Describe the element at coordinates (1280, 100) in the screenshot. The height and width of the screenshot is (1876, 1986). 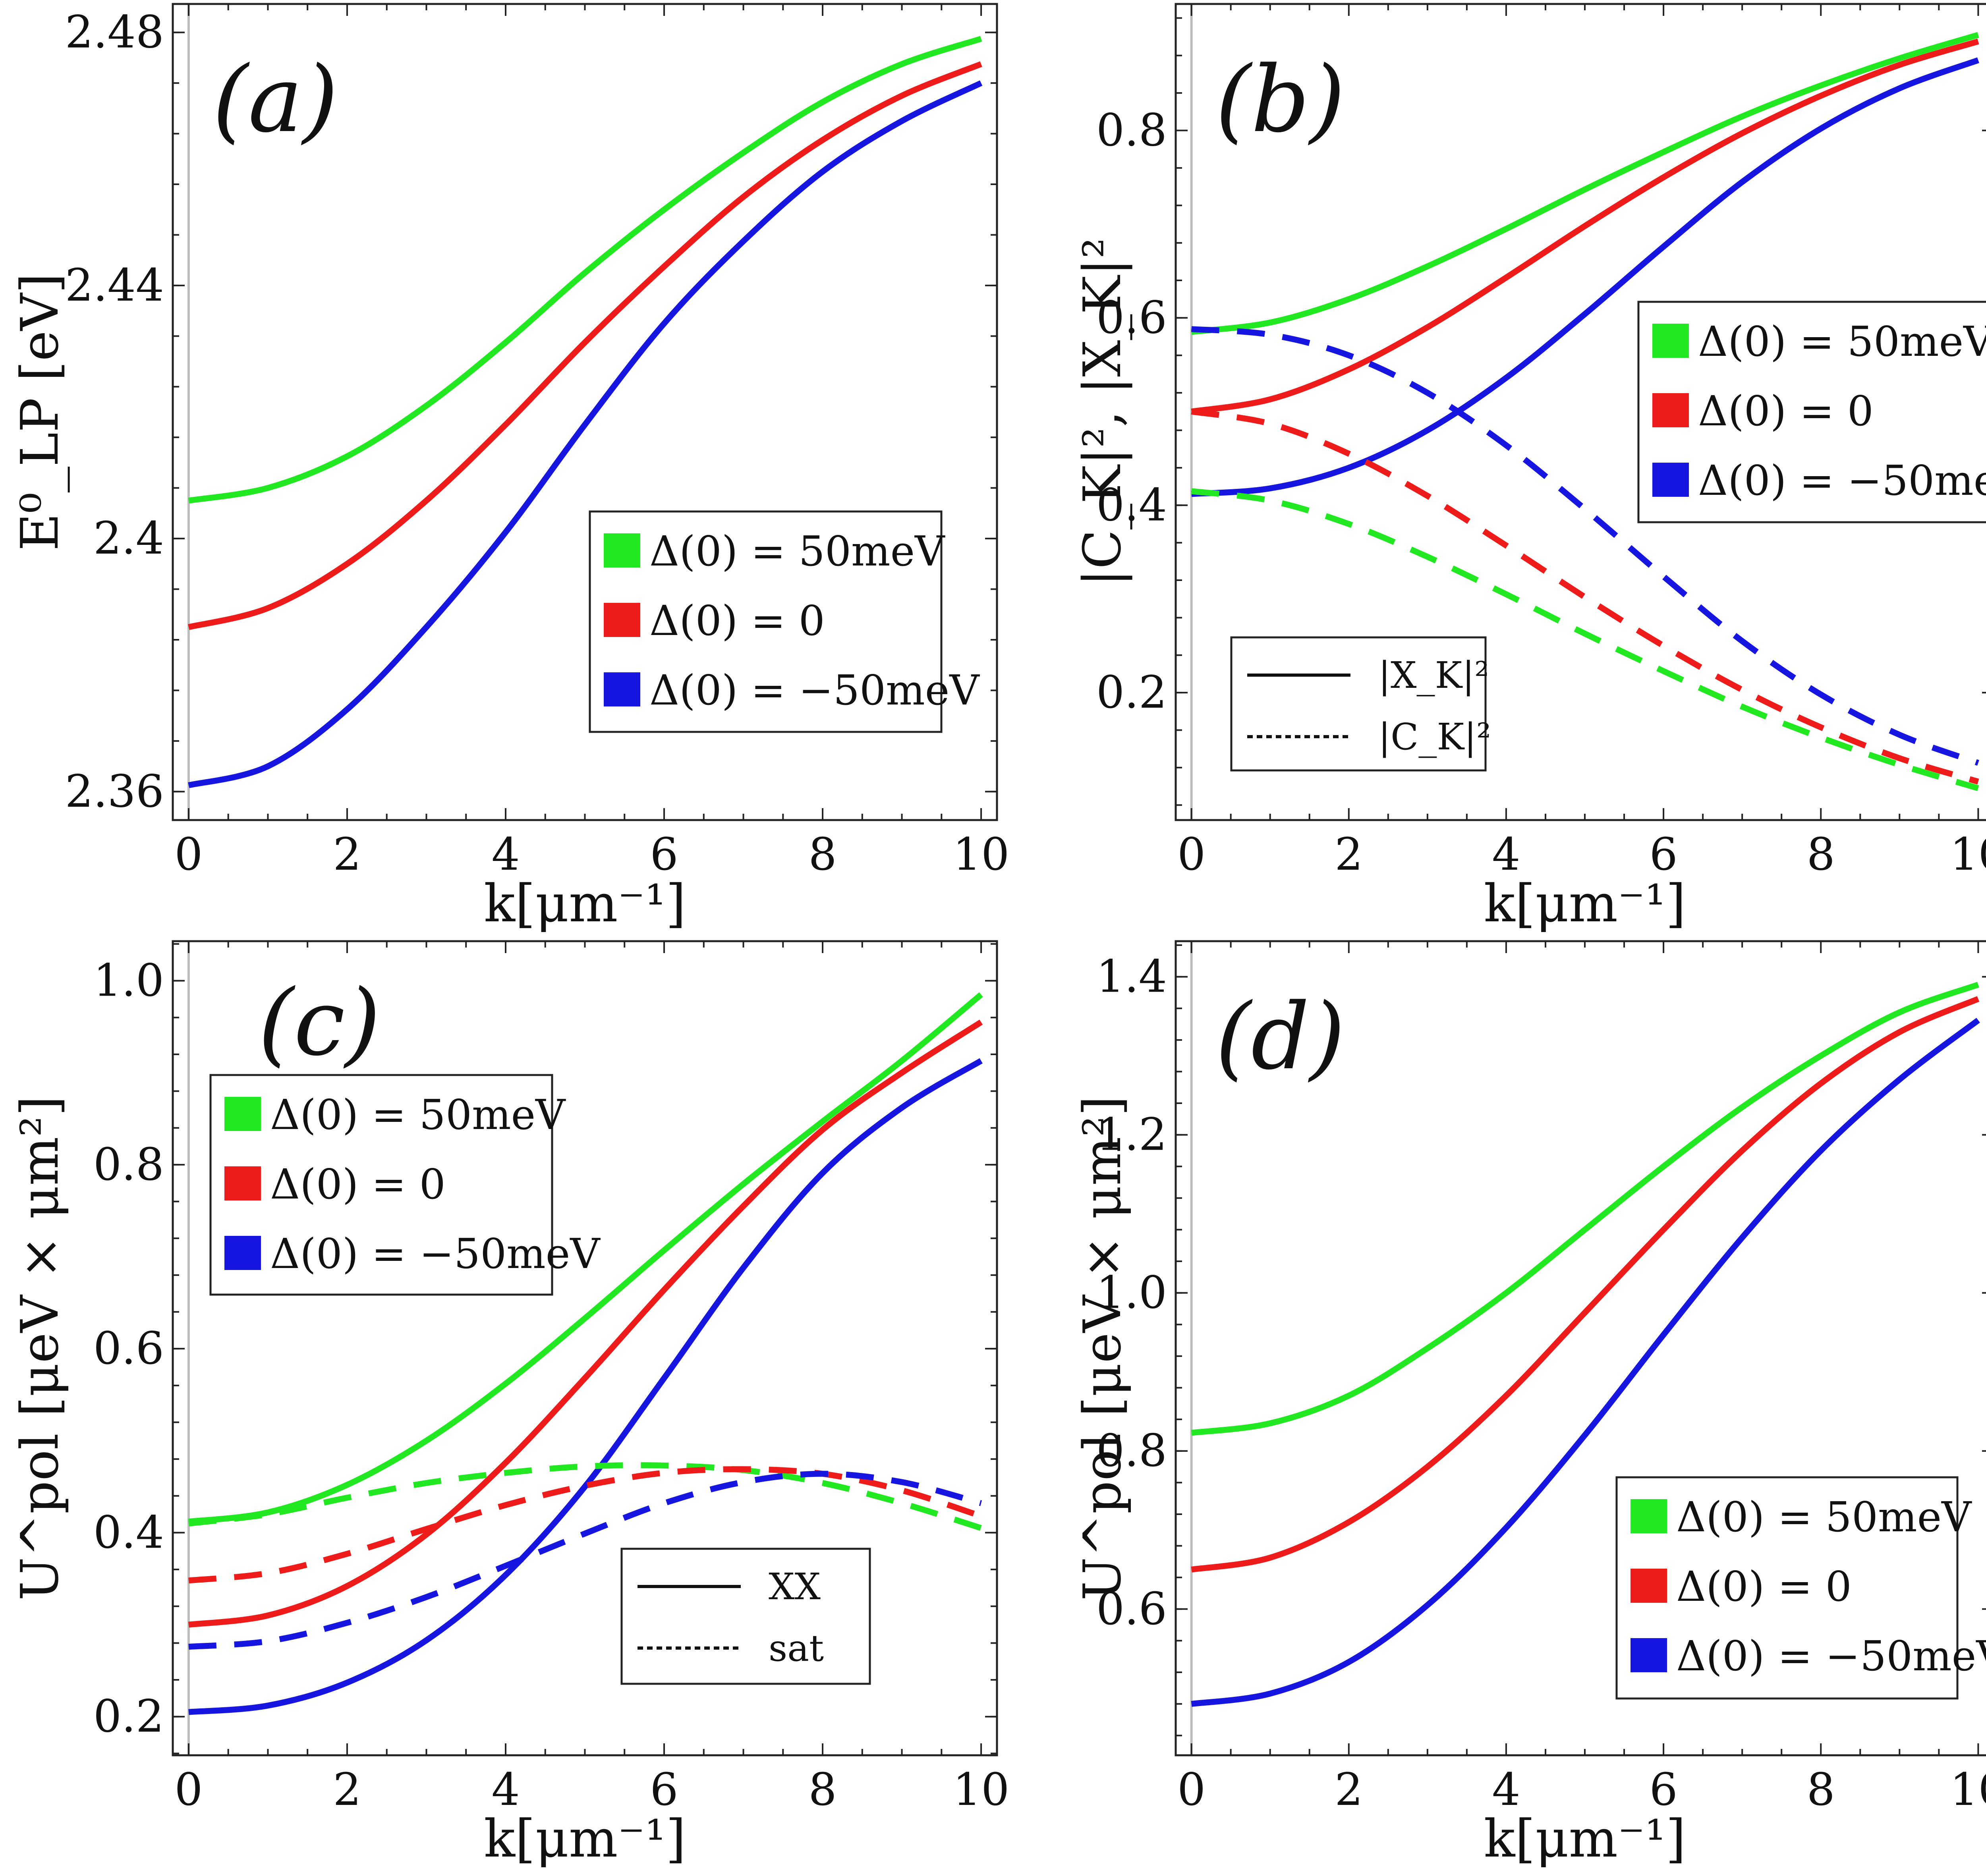
I see `panel-tag: (b)` at that location.